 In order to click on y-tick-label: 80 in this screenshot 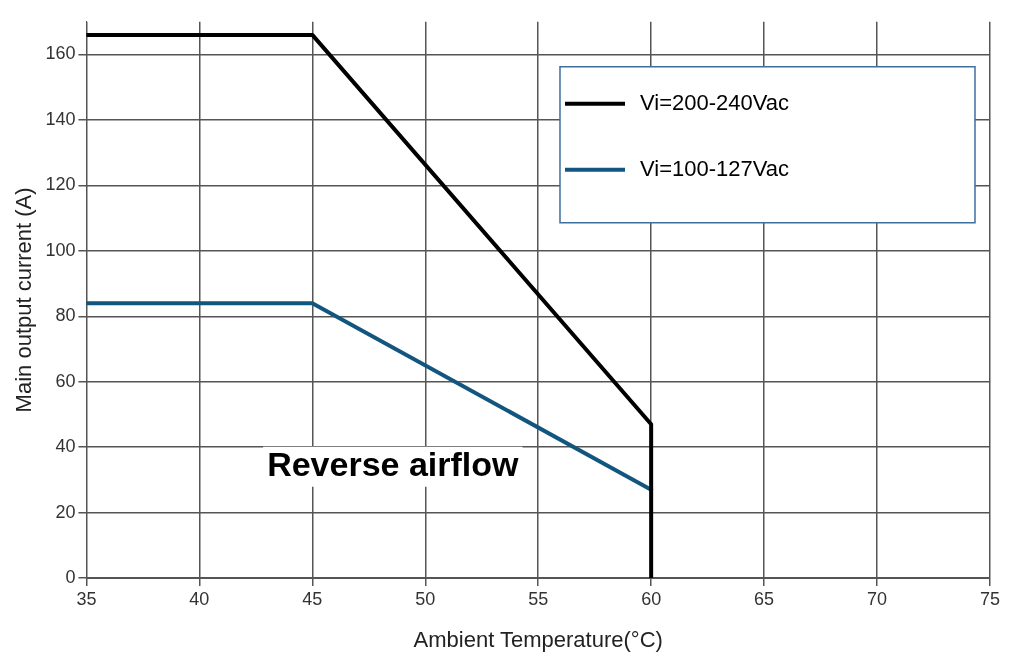, I will do `click(65, 315)`.